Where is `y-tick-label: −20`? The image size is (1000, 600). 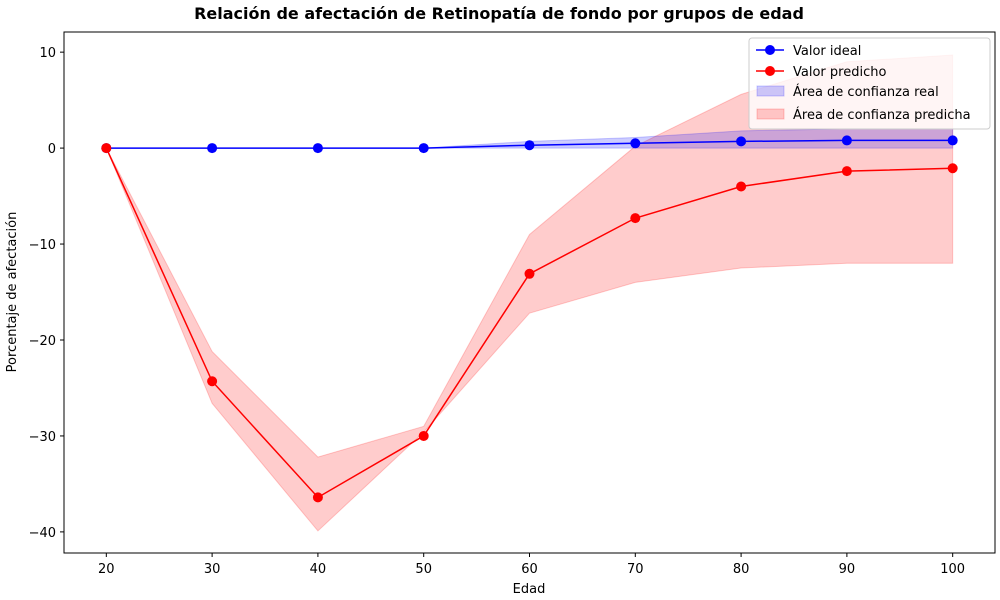
y-tick-label: −20 is located at coordinates (42, 341).